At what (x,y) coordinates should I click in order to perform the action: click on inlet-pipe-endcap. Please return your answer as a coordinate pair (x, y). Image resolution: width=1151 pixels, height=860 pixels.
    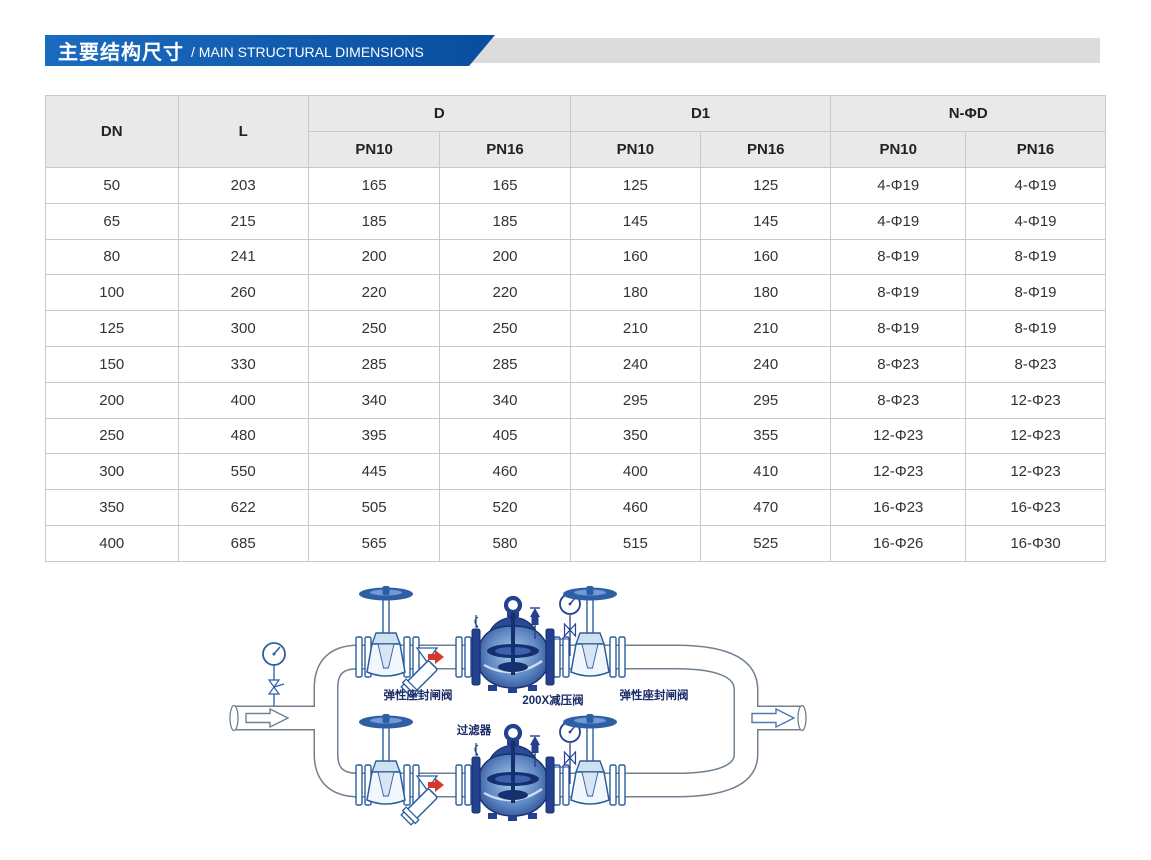
    Looking at the image, I should click on (234, 718).